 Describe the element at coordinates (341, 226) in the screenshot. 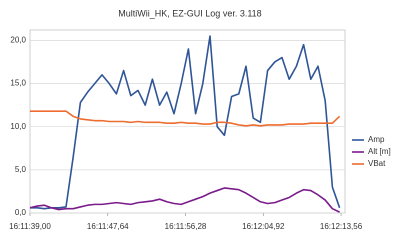

I see `x-tick-label: 16:12:13,56` at that location.